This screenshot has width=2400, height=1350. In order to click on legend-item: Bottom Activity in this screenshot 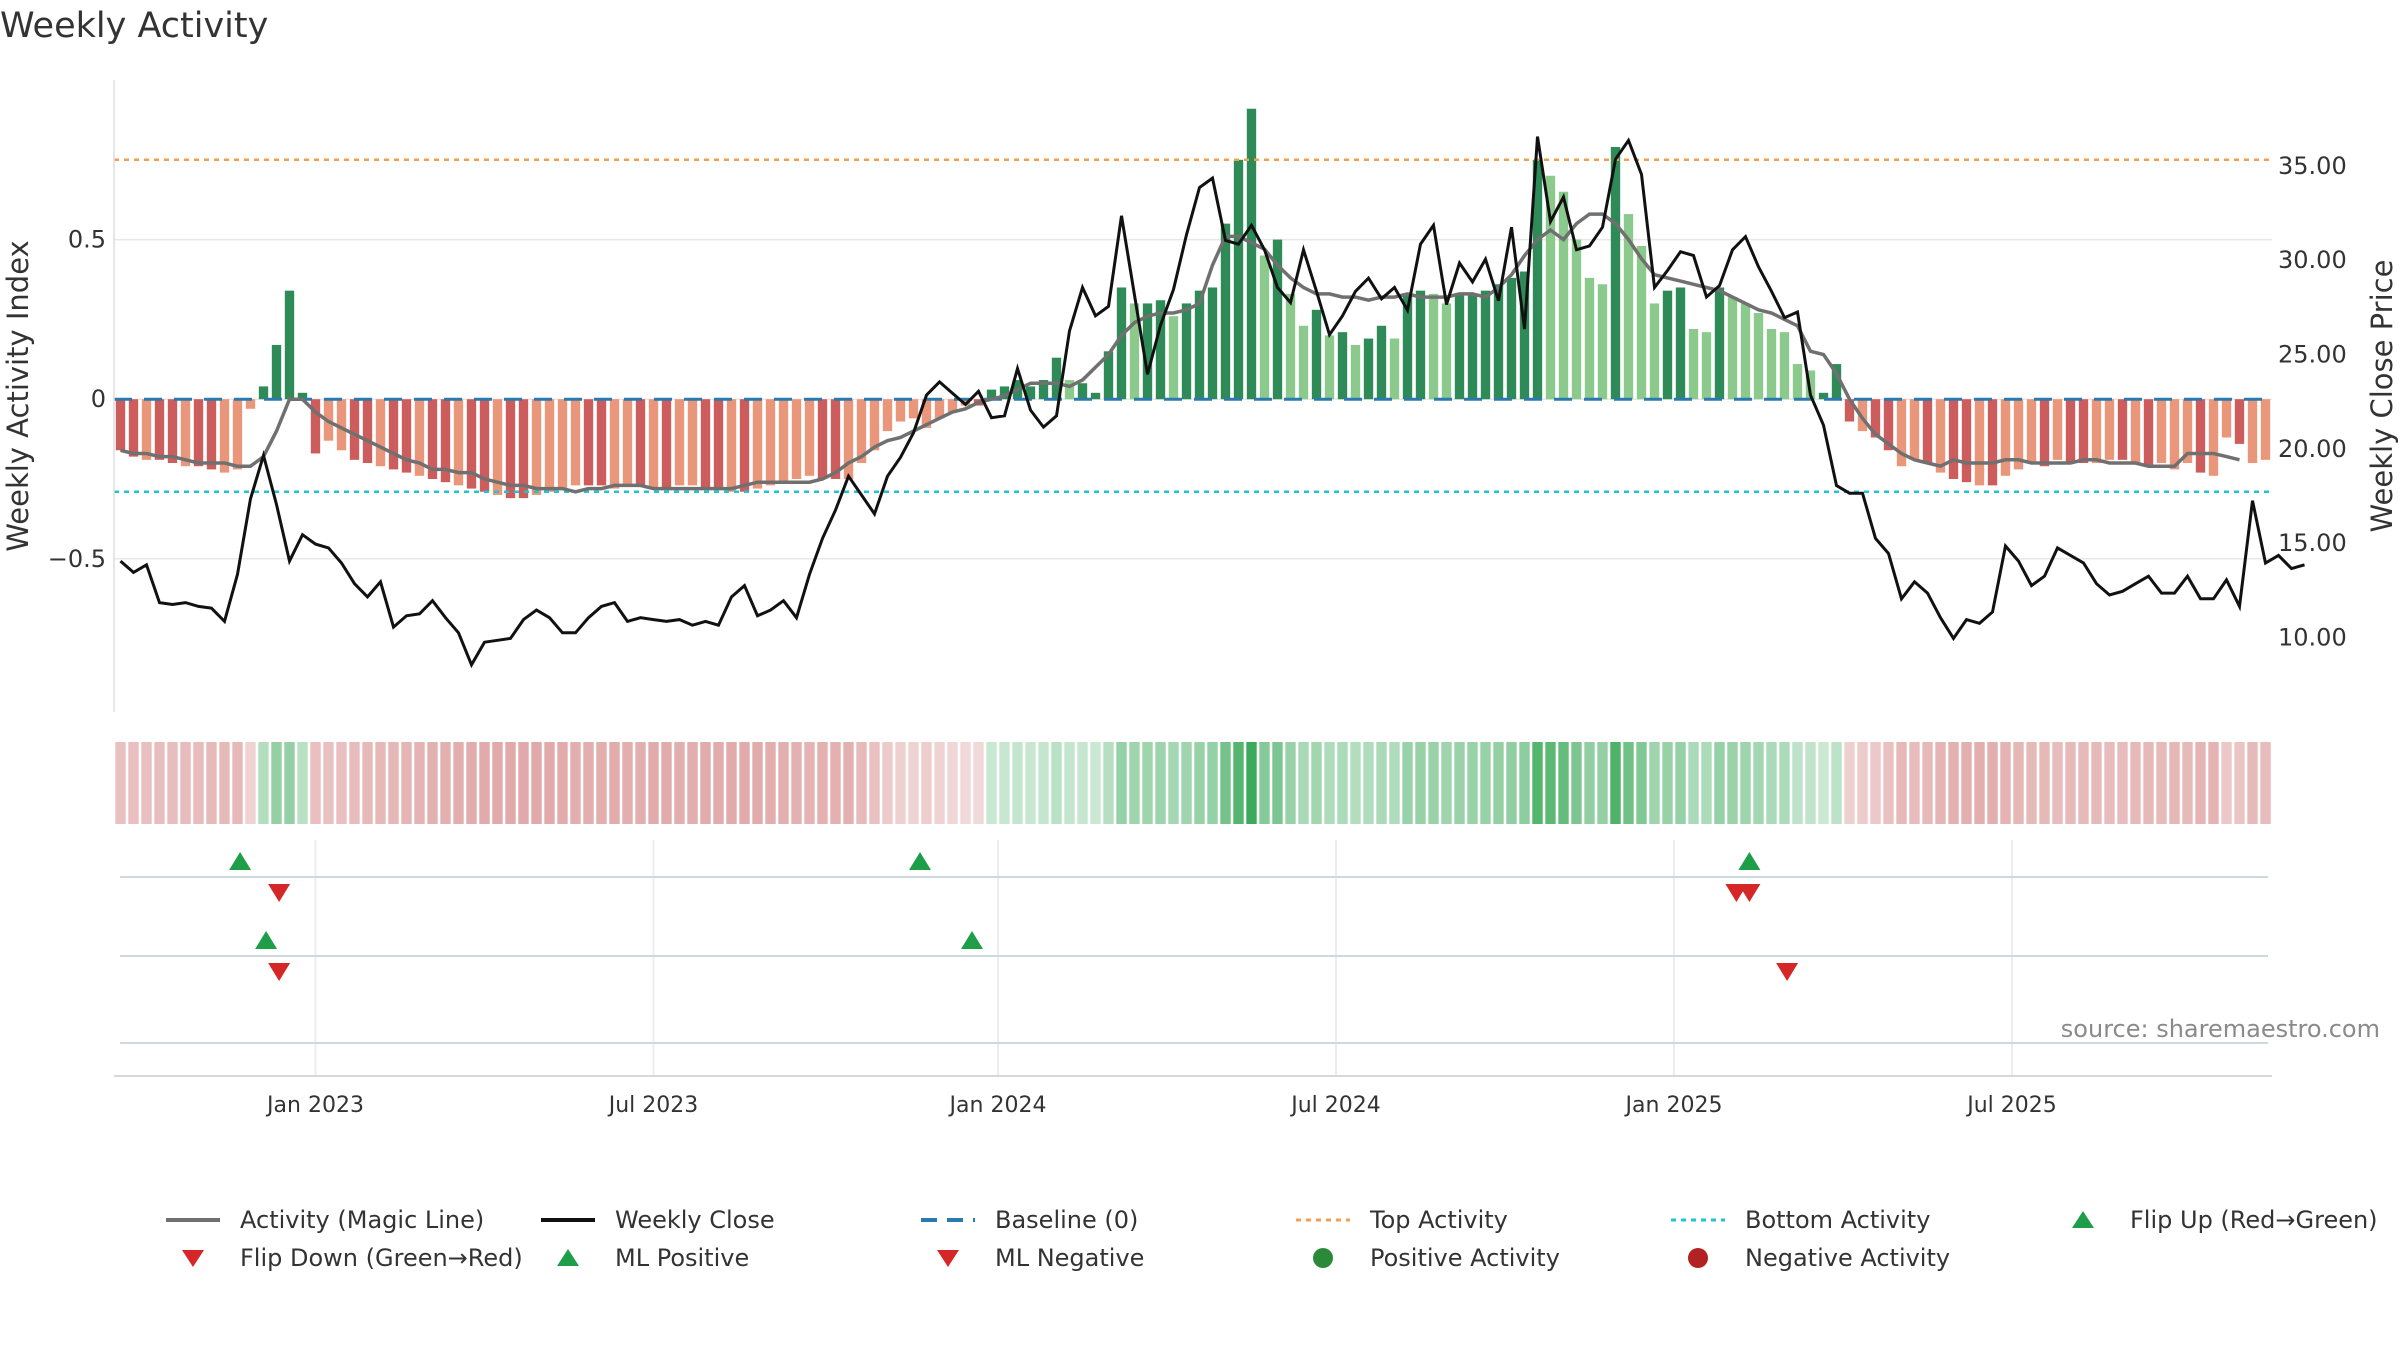, I will do `click(1797, 1220)`.